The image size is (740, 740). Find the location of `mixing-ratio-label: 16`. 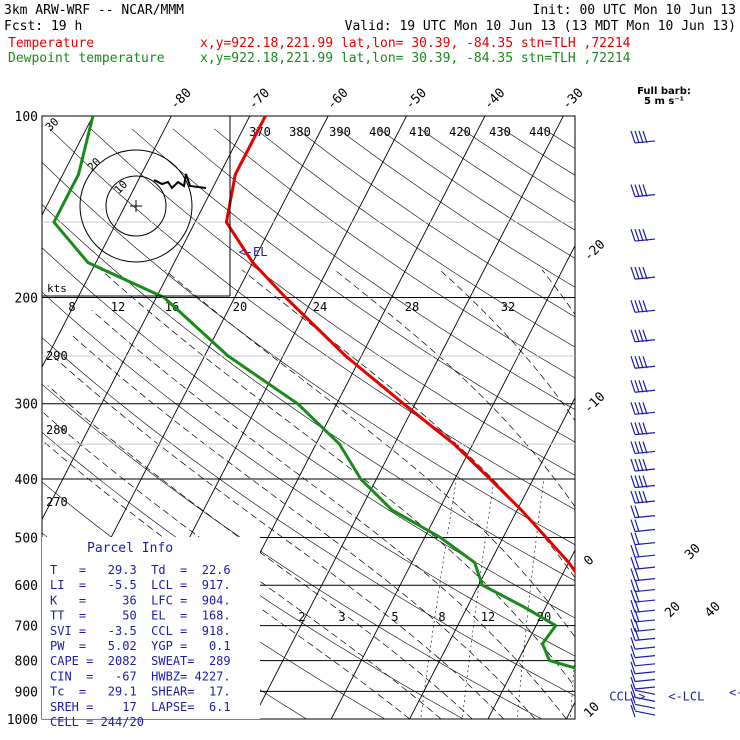

mixing-ratio-label: 16 is located at coordinates (172, 307).